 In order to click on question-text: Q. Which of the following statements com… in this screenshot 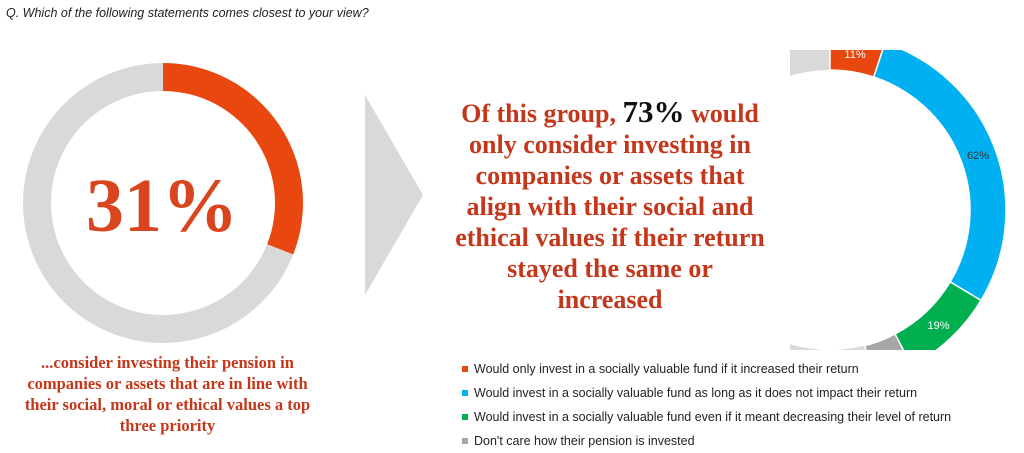, I will do `click(187, 13)`.